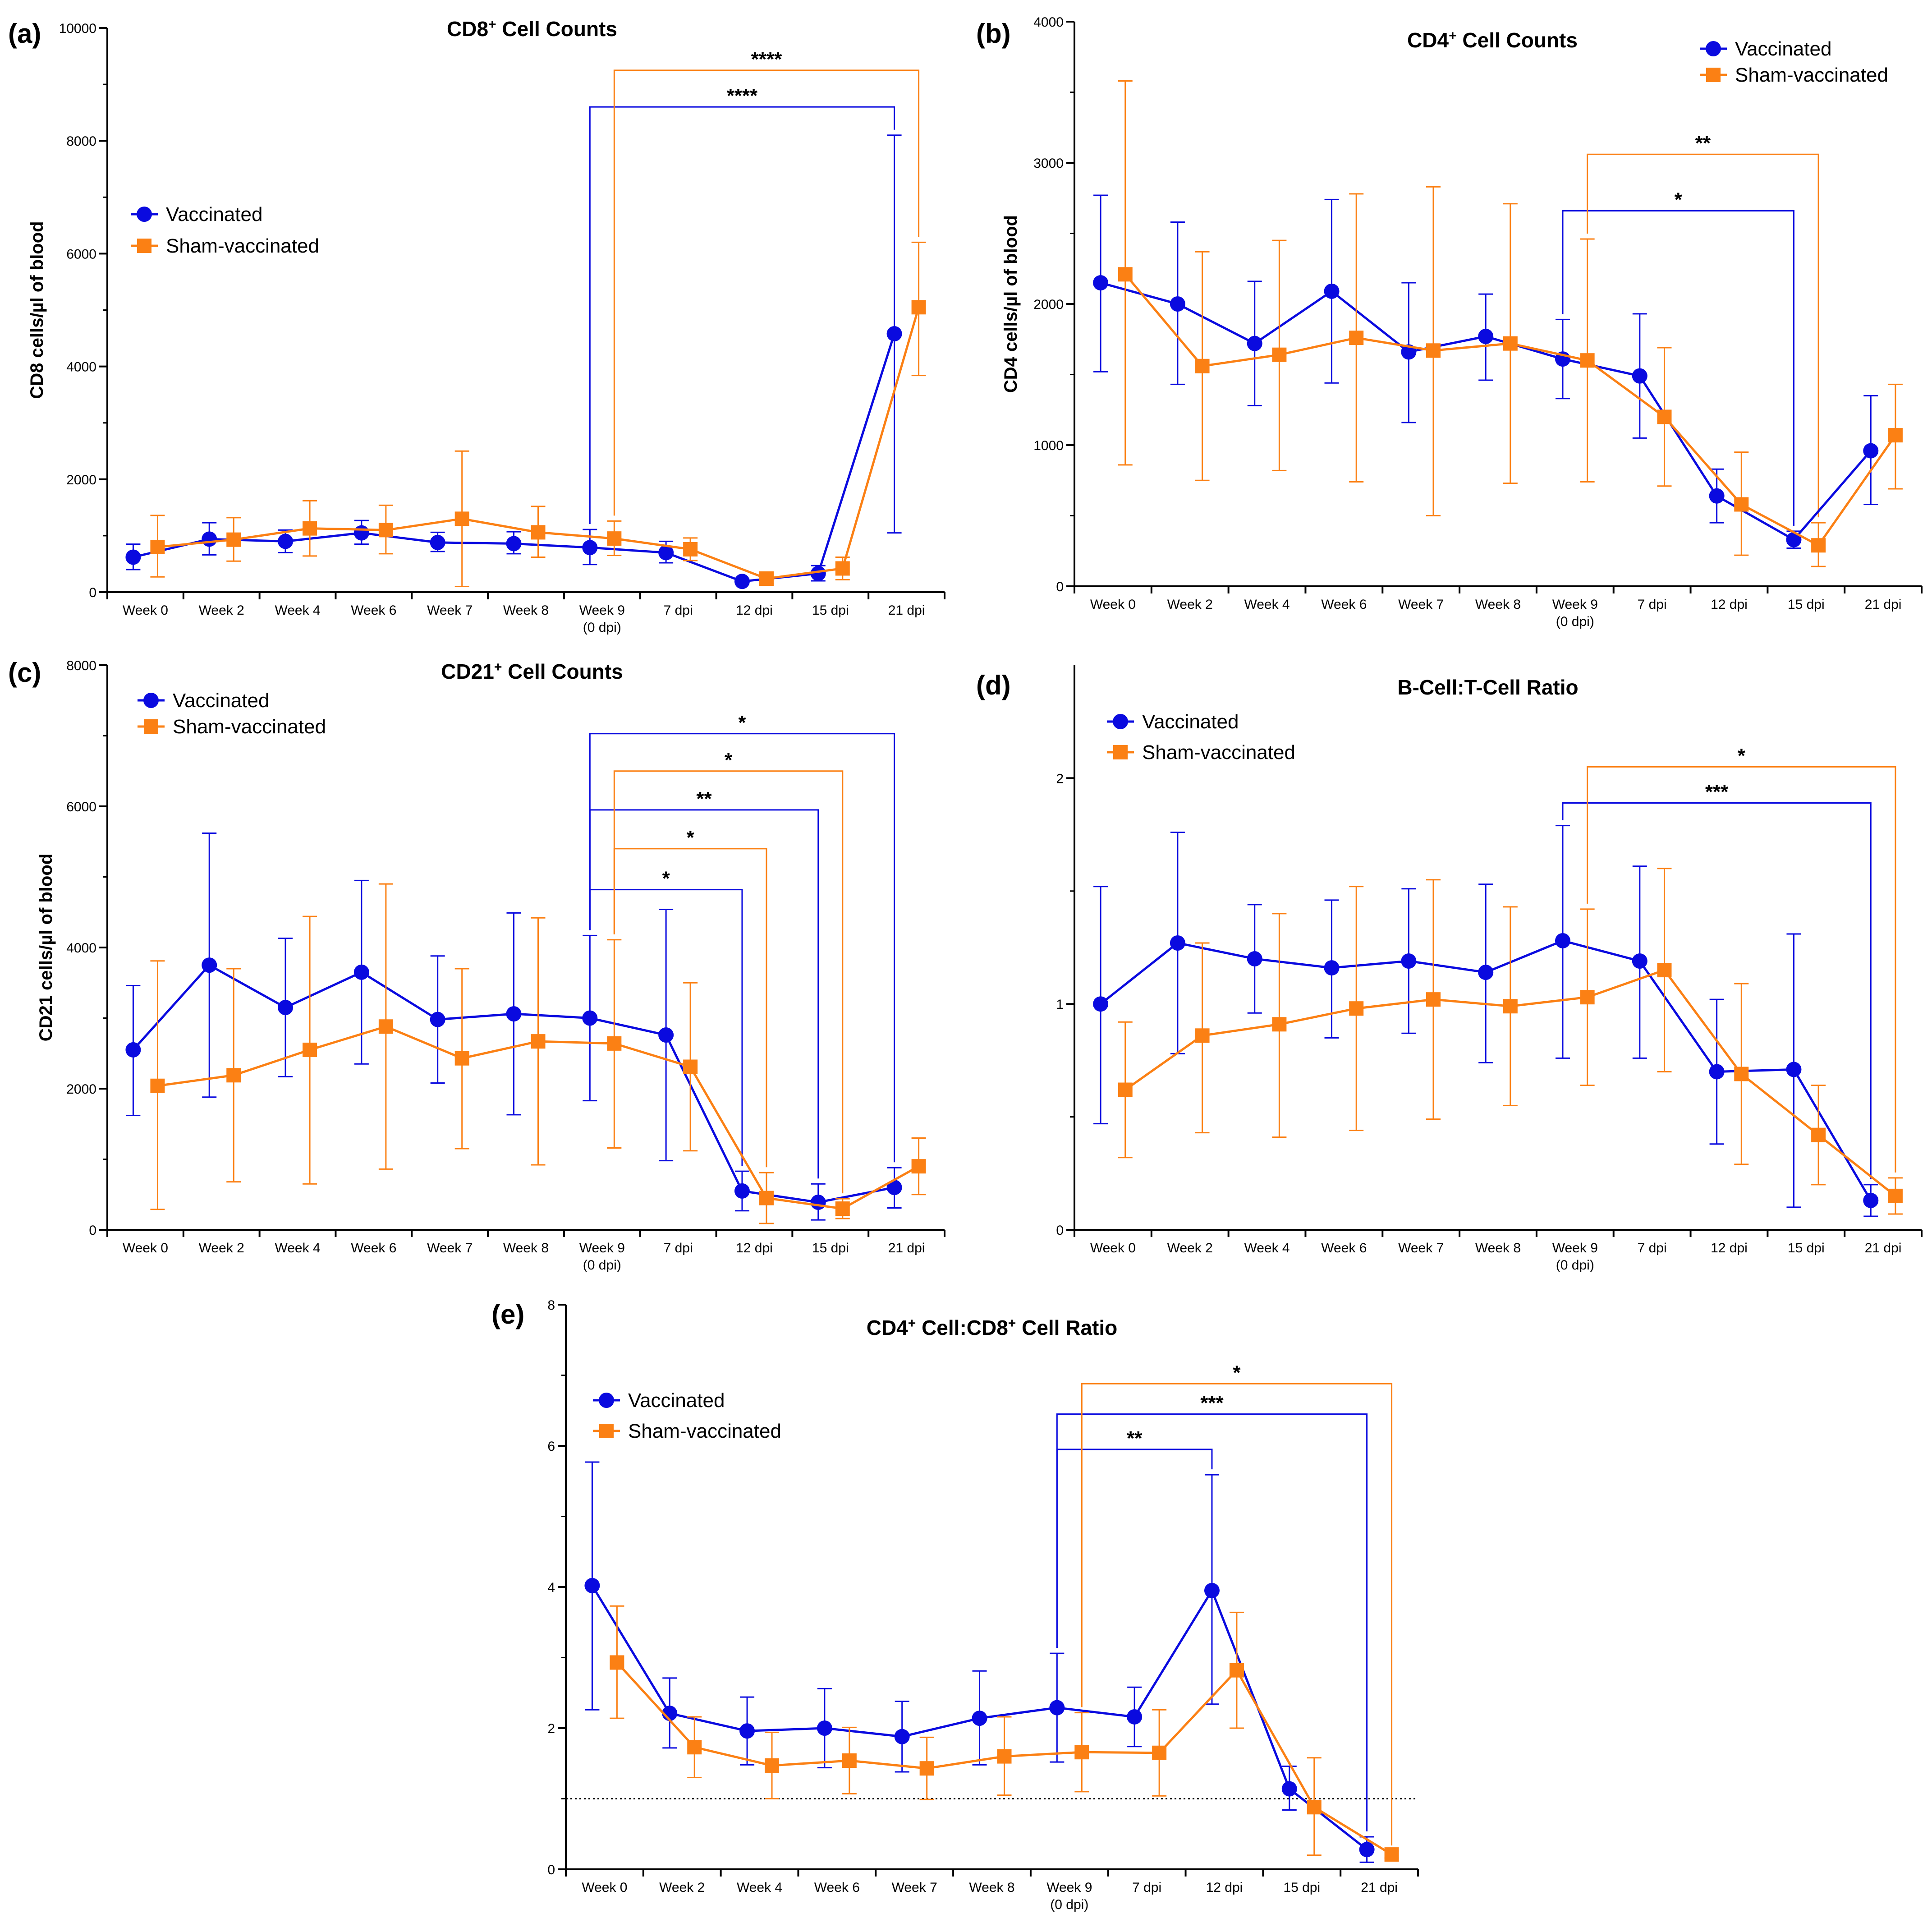 Image resolution: width=1932 pixels, height=1918 pixels. I want to click on y-tick-label: 0, so click(1060, 1230).